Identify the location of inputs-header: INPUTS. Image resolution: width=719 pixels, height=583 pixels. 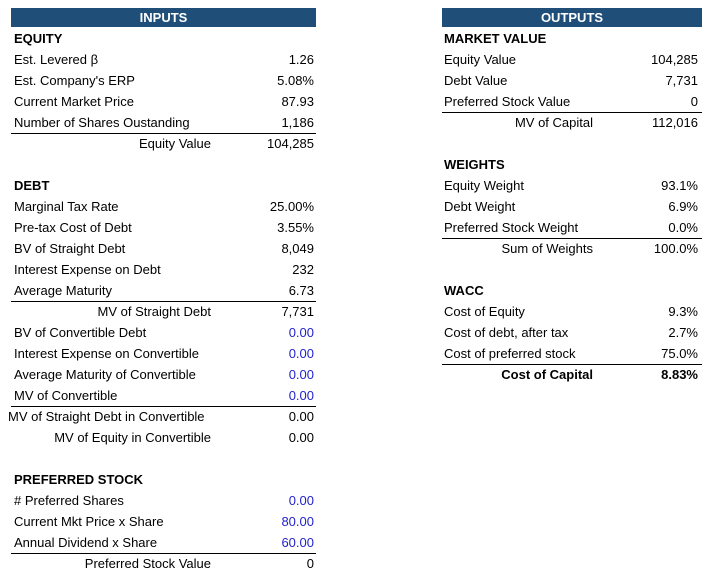
(163, 17).